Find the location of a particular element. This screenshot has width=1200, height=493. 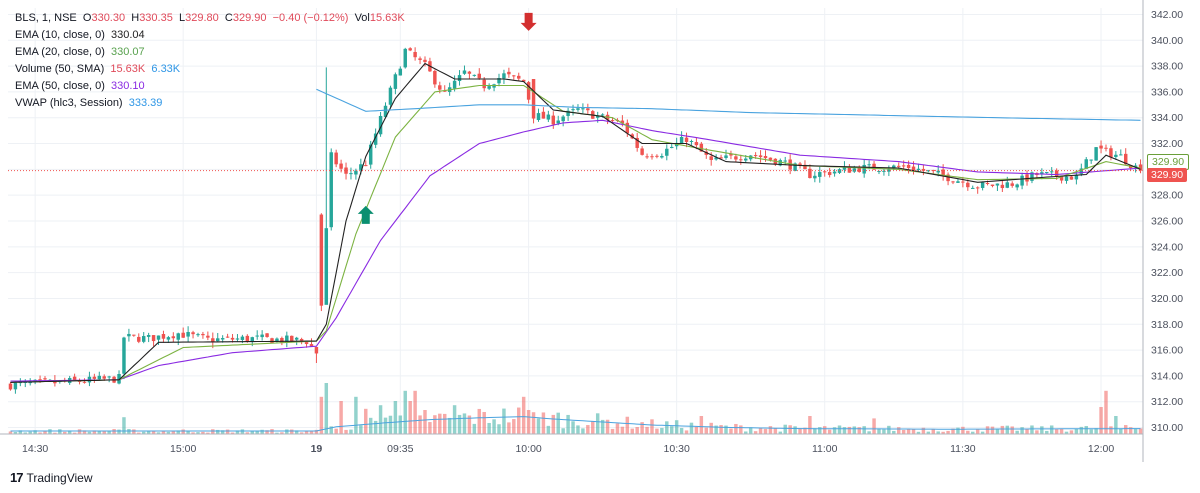

symbol-label: BLS, 1, NSE is located at coordinates (46, 18).